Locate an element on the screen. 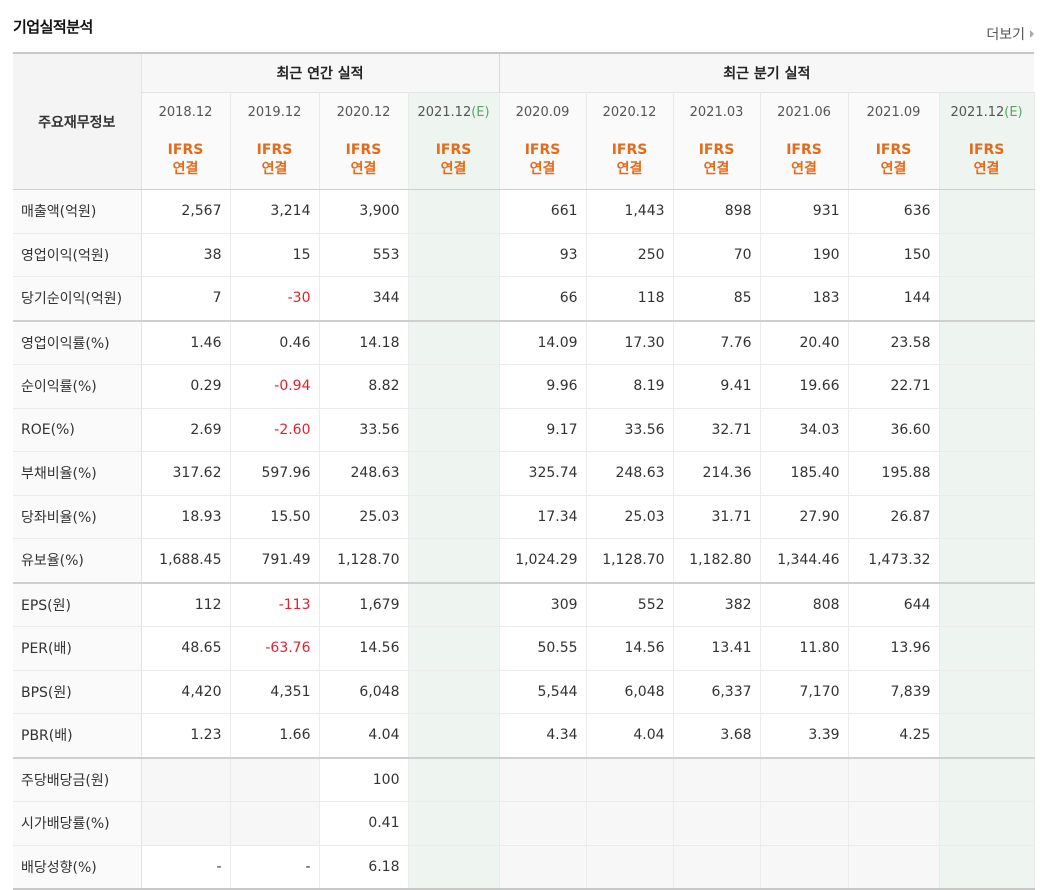 The height and width of the screenshot is (890, 1052). value-cell: 31.71 is located at coordinates (717, 517).